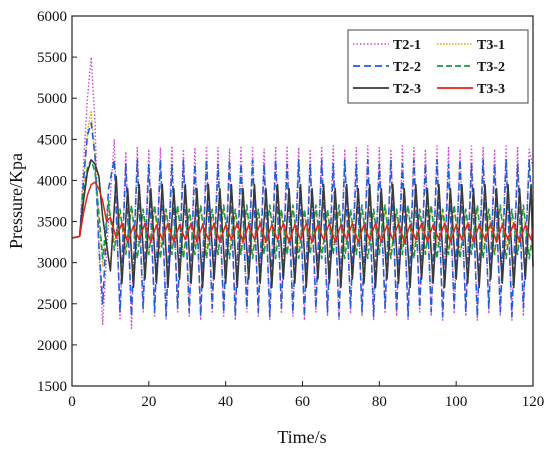 The image size is (550, 455). I want to click on legend-label-T3-2: T3-2, so click(491, 67).